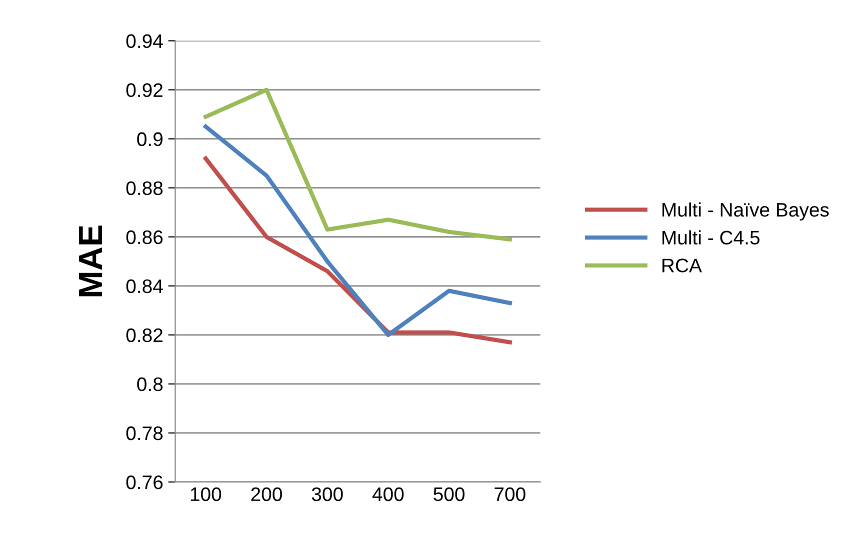  What do you see at coordinates (150, 139) in the screenshot?
I see `y-tick-label: 0.9` at bounding box center [150, 139].